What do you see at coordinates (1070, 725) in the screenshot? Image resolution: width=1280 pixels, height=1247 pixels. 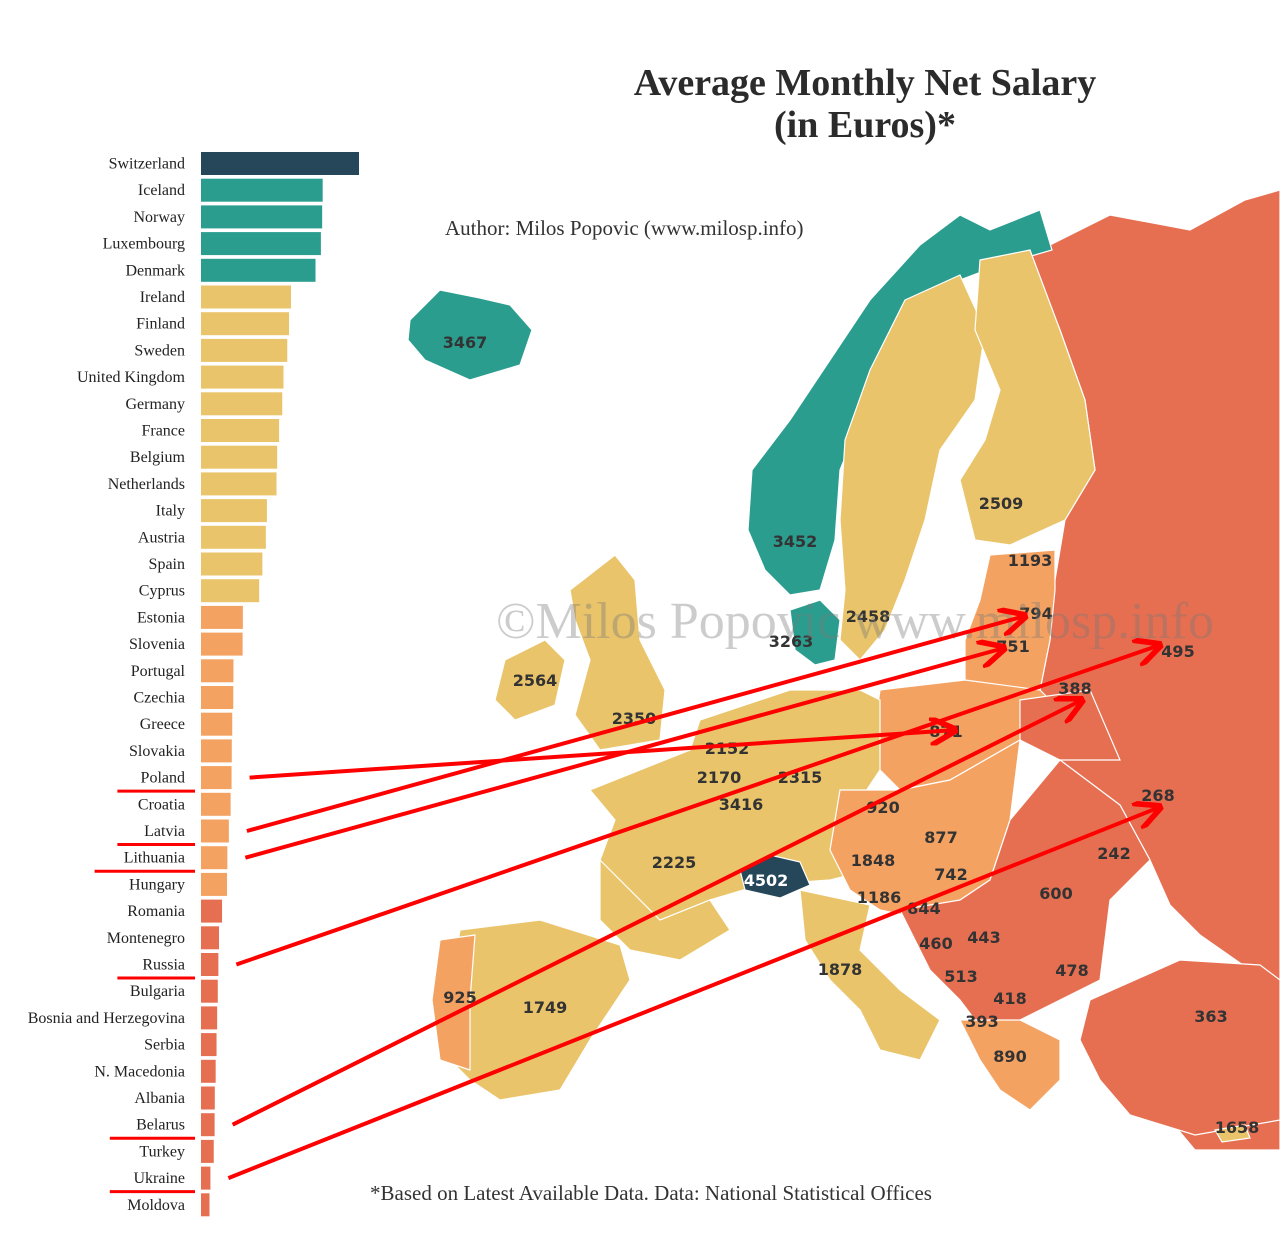 I see `map-region-belarus` at bounding box center [1070, 725].